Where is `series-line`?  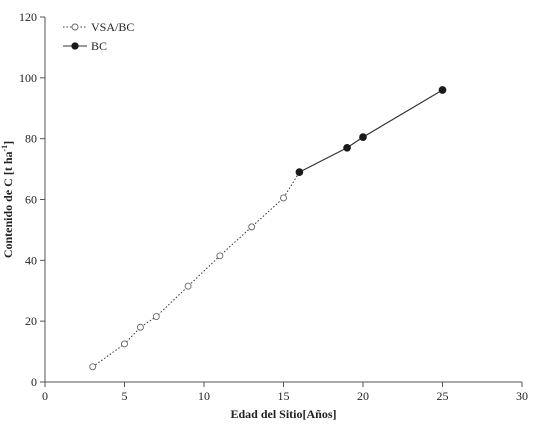
series-line is located at coordinates (371, 131).